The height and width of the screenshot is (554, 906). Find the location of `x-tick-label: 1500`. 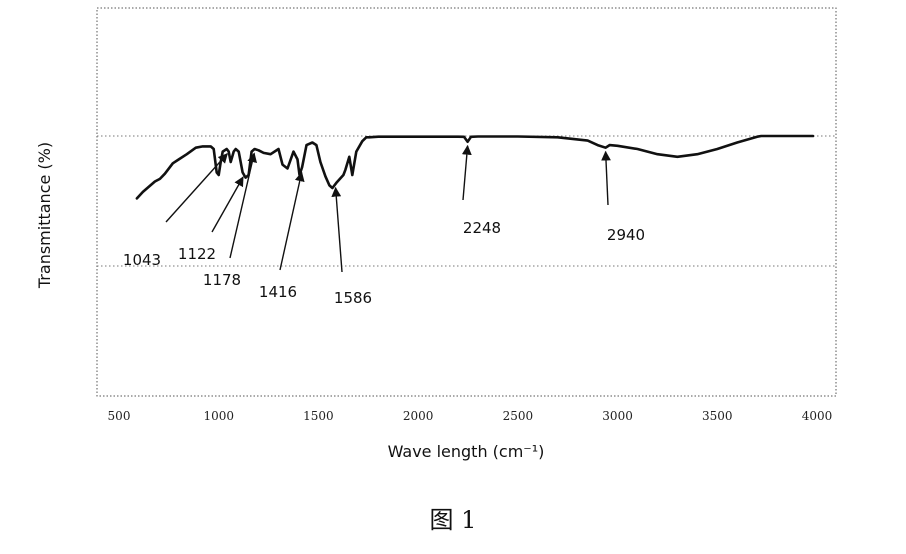

x-tick-label: 1500 is located at coordinates (318, 416).